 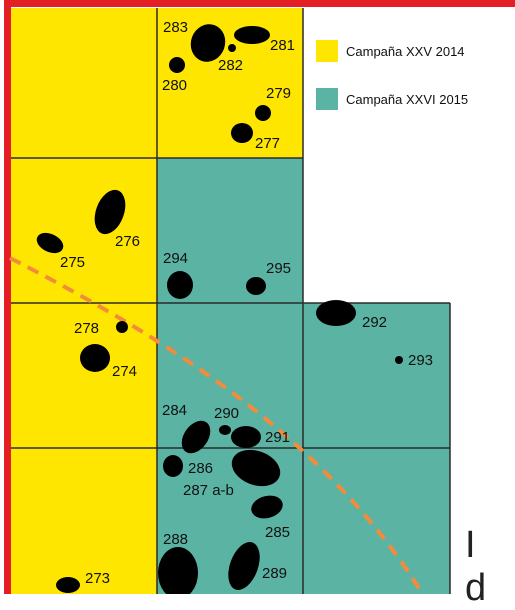 I want to click on legend-swatch-2014, so click(x=327, y=51).